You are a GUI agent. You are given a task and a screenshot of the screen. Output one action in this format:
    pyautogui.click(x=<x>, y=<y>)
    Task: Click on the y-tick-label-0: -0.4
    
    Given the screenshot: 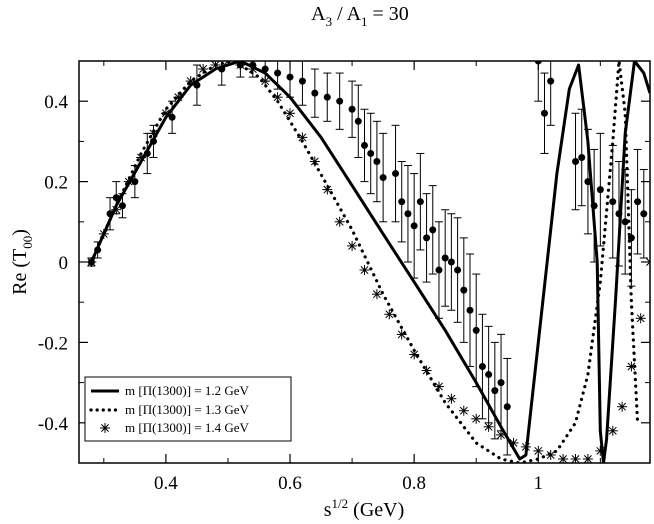 What is the action you would take?
    pyautogui.click(x=53, y=424)
    